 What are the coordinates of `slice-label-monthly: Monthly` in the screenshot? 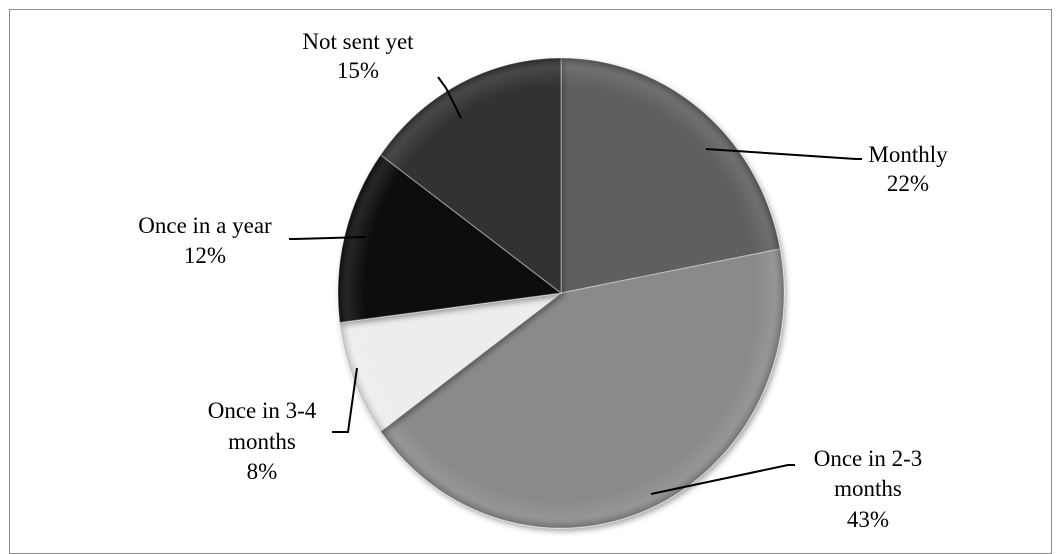 It's located at (908, 154).